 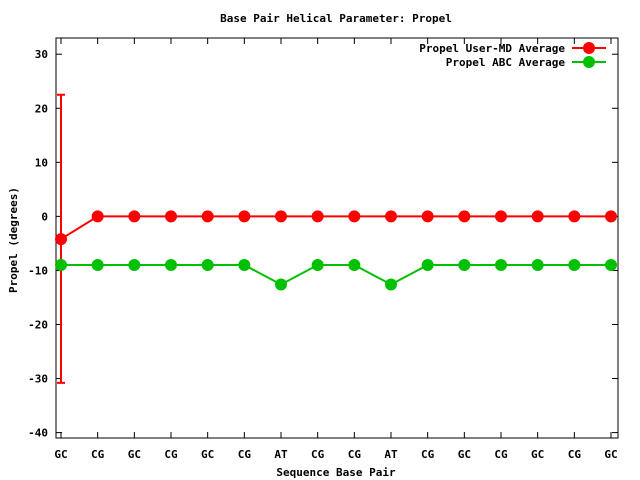 I want to click on y-tick-label: -40, so click(x=38, y=433).